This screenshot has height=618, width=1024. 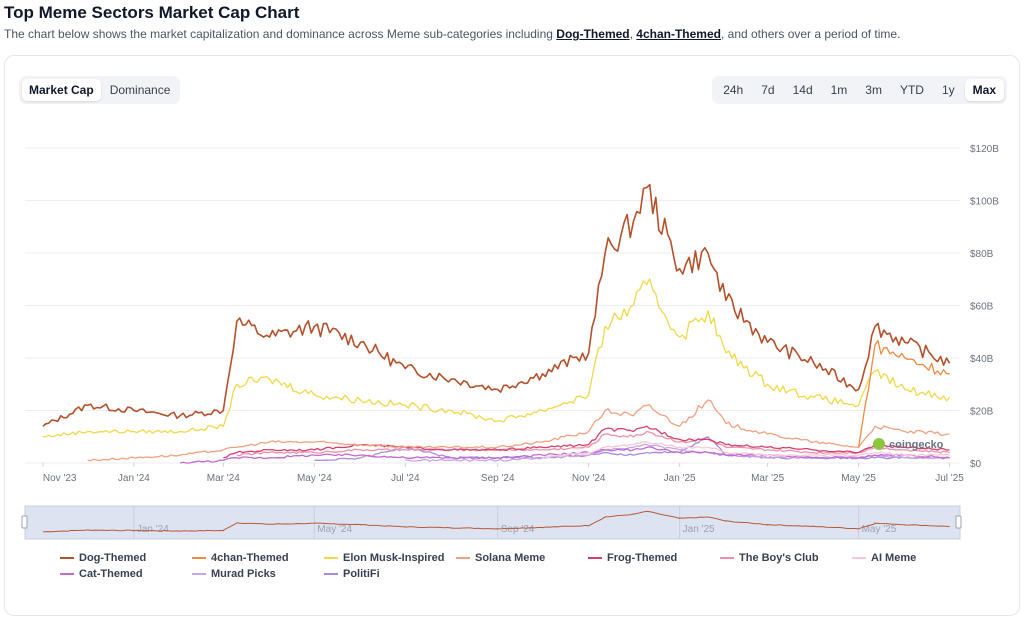 I want to click on series-line-solana-meme, so click(x=518, y=430).